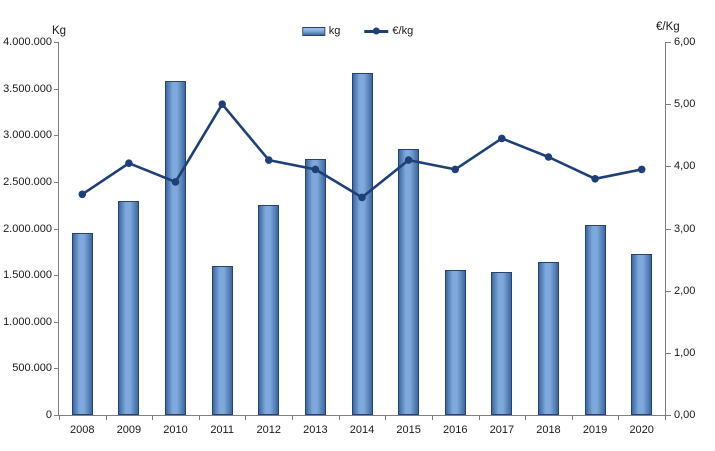 The height and width of the screenshot is (451, 715). What do you see at coordinates (595, 319) in the screenshot?
I see `bar-2019` at bounding box center [595, 319].